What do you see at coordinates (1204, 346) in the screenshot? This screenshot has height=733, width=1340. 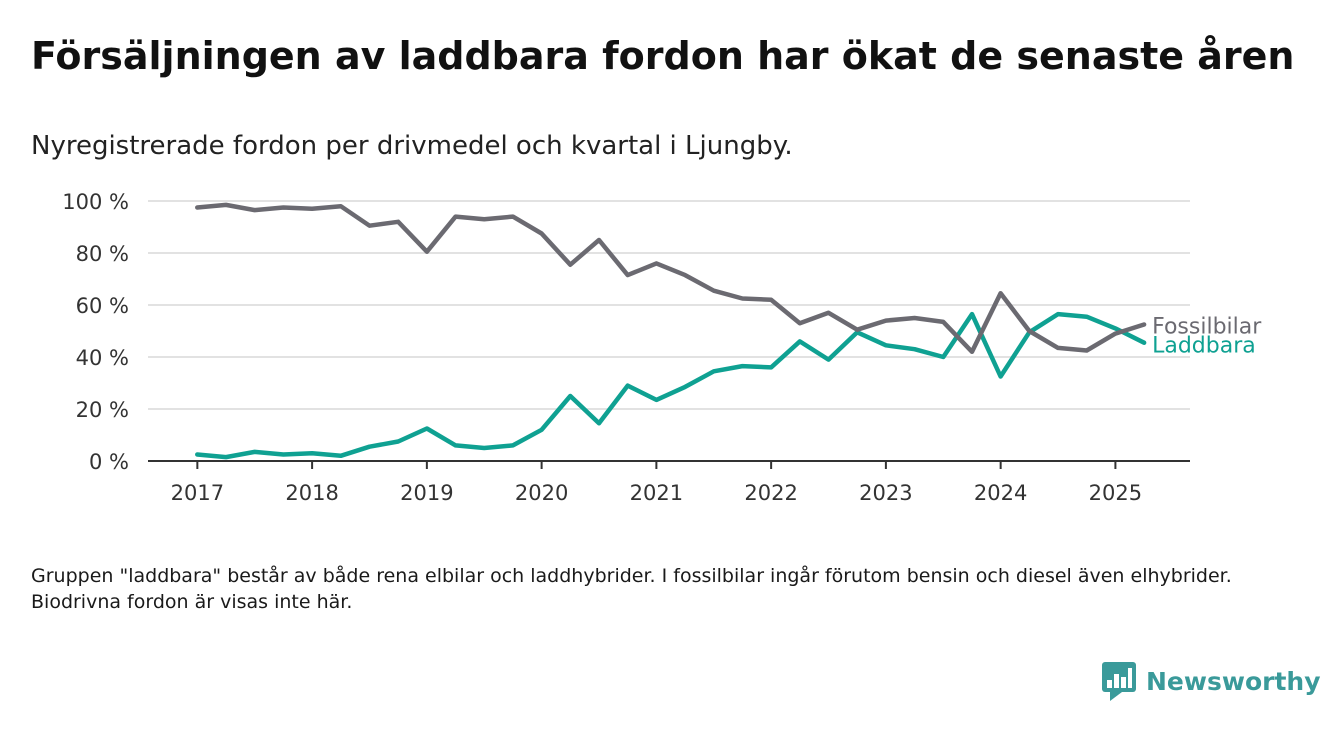 I see `series-label-laddbara: Laddbara` at bounding box center [1204, 346].